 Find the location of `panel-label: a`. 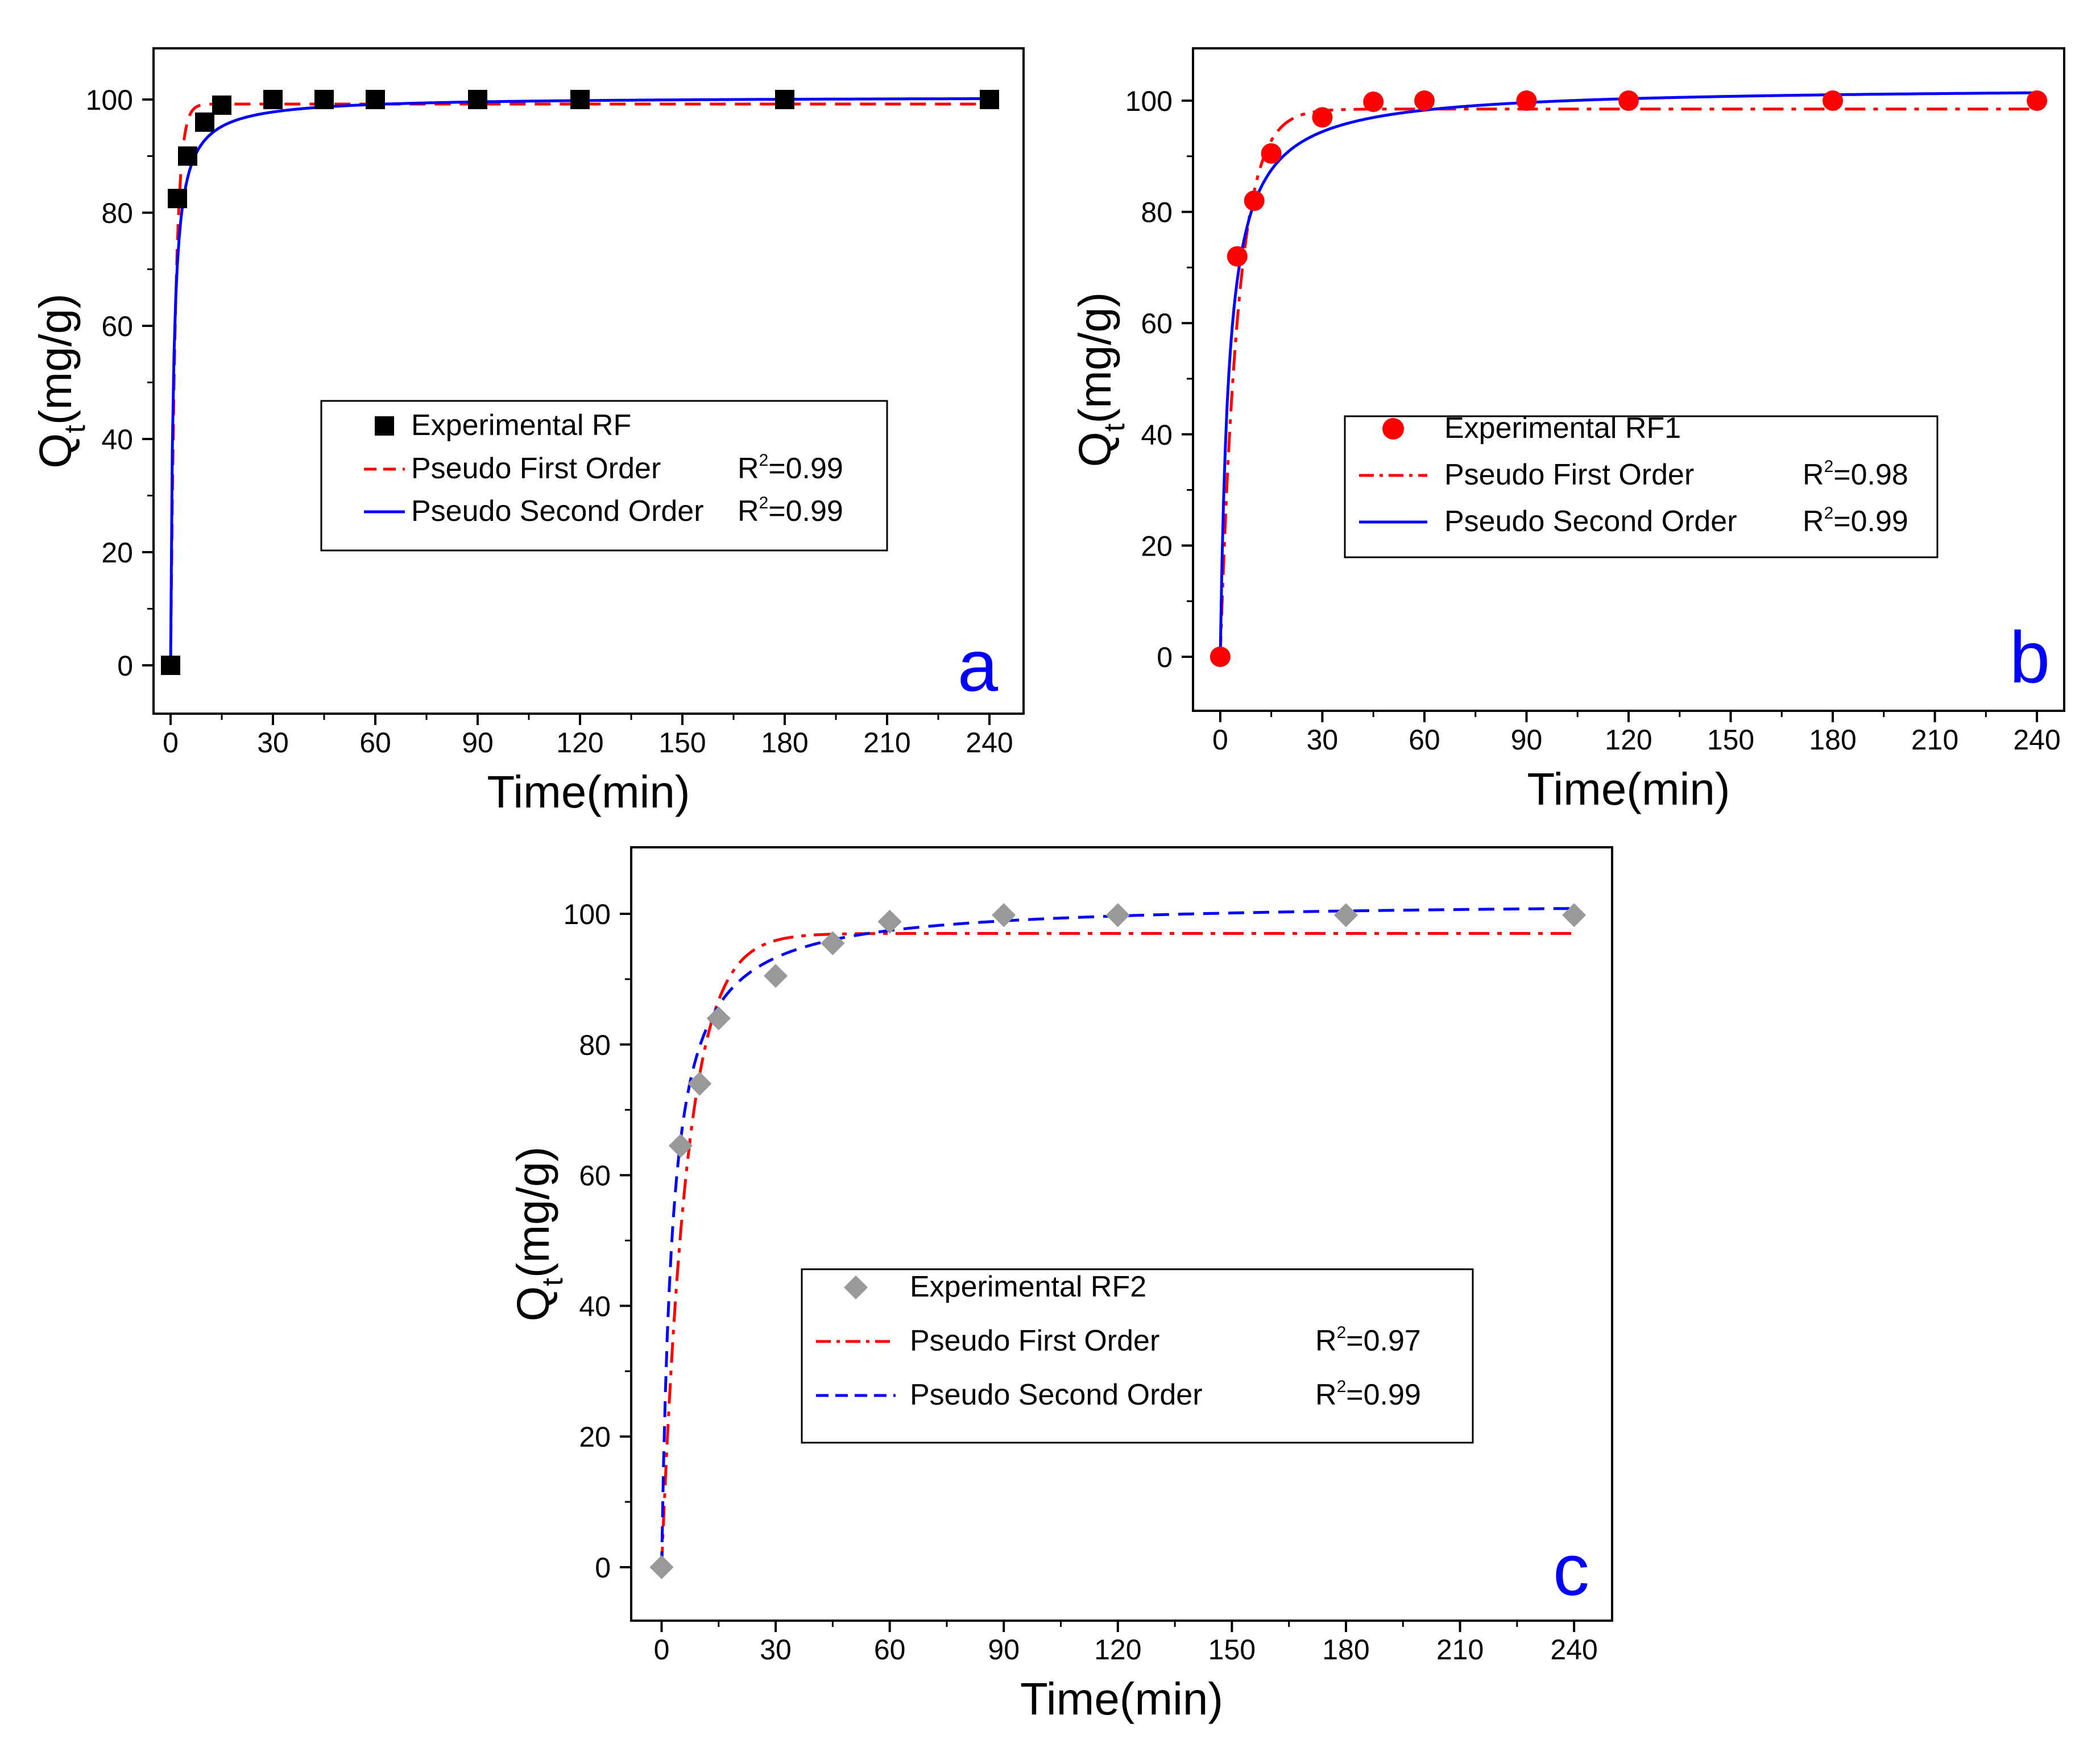

panel-label: a is located at coordinates (978, 666).